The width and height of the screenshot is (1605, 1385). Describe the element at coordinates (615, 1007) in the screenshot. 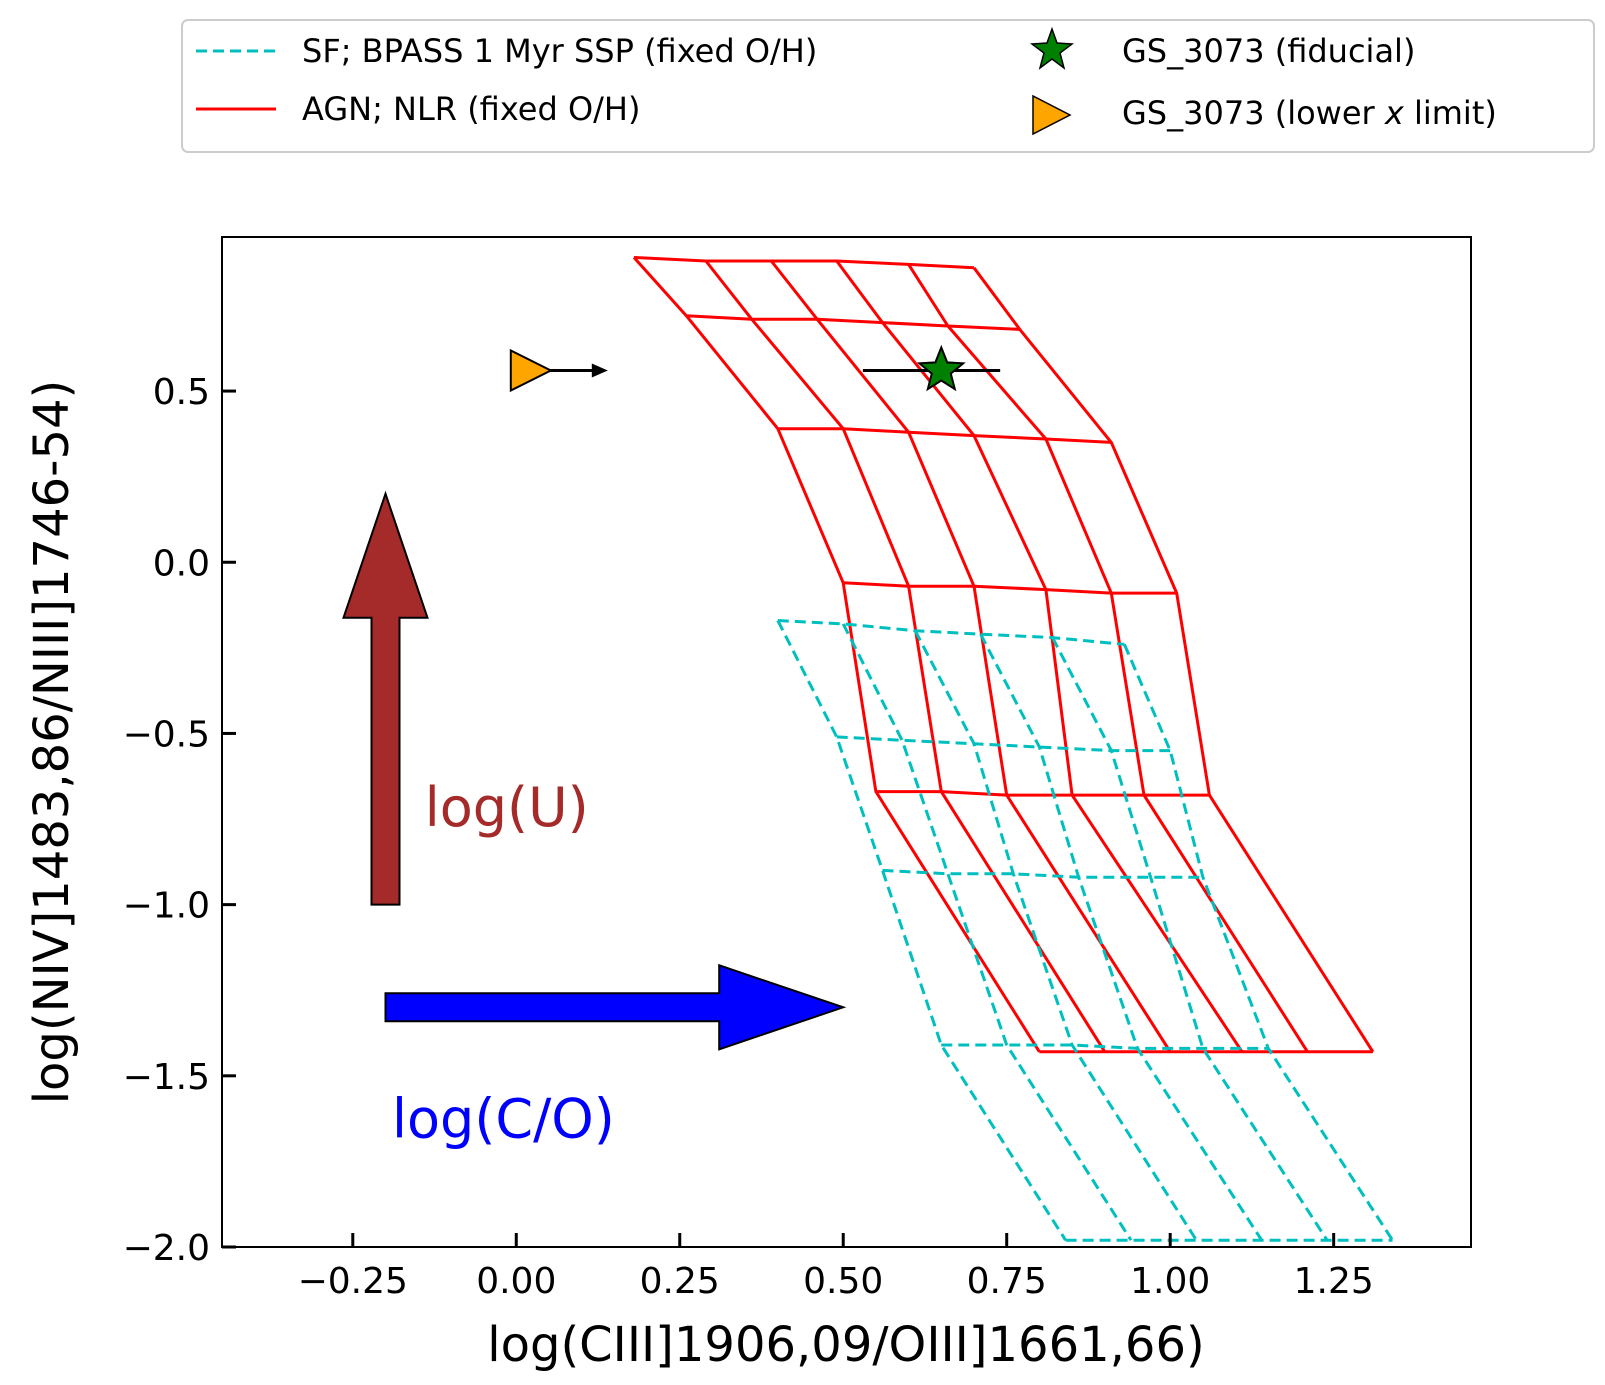

I see `log-co-arrow` at that location.